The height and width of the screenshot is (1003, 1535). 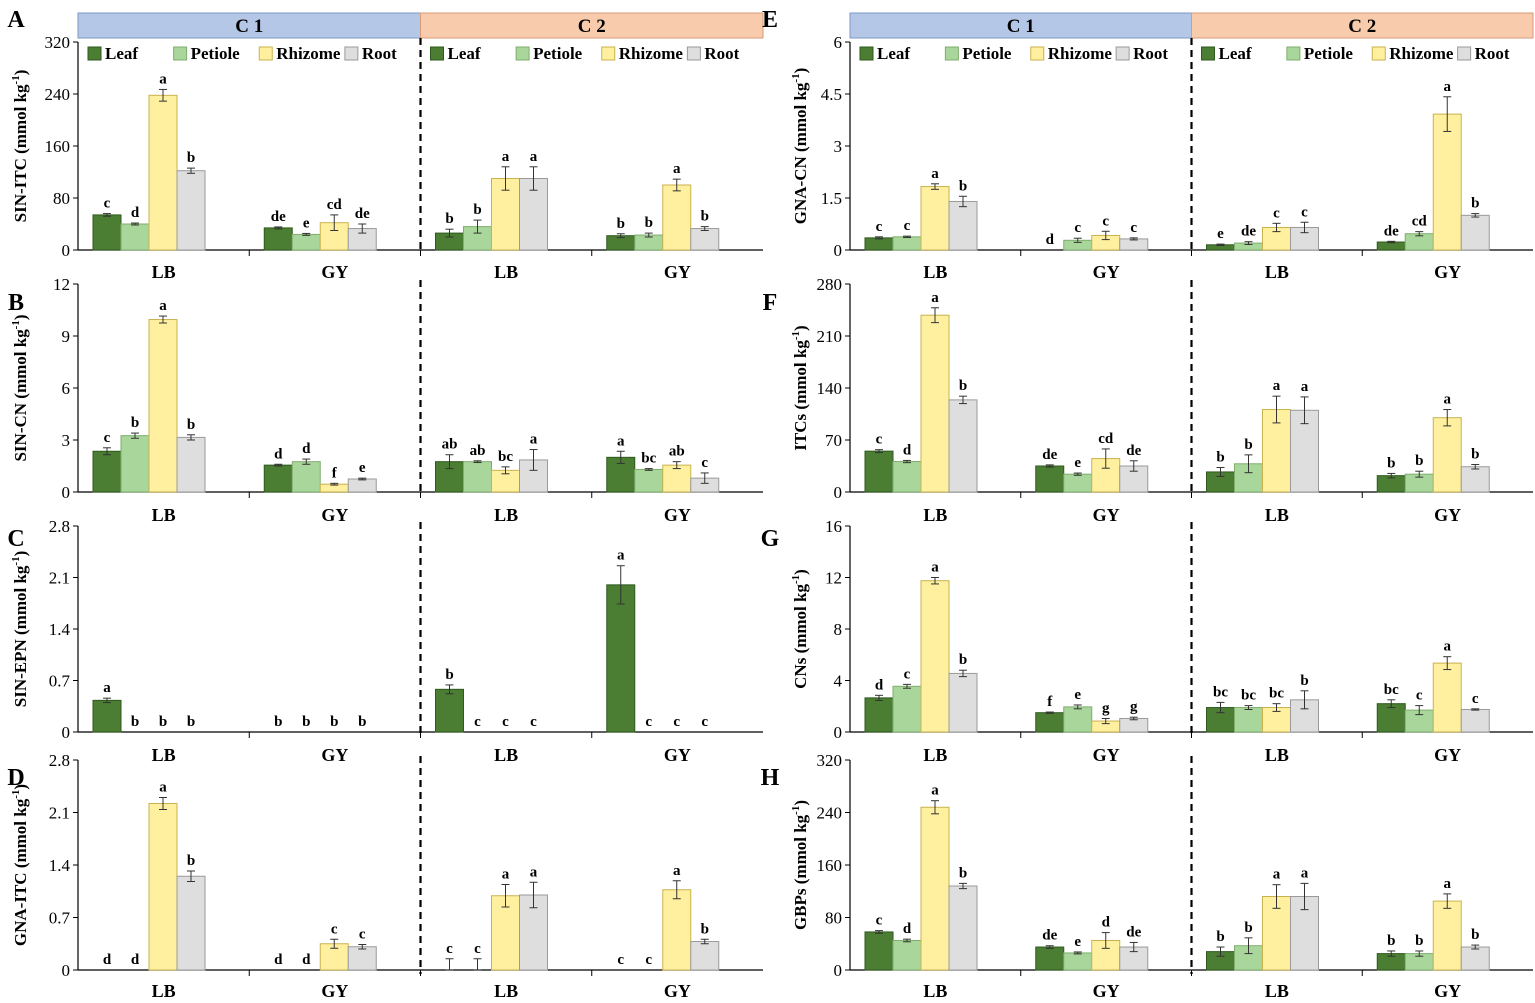 I want to click on y-tick-label-H-2: 160, so click(x=830, y=865).